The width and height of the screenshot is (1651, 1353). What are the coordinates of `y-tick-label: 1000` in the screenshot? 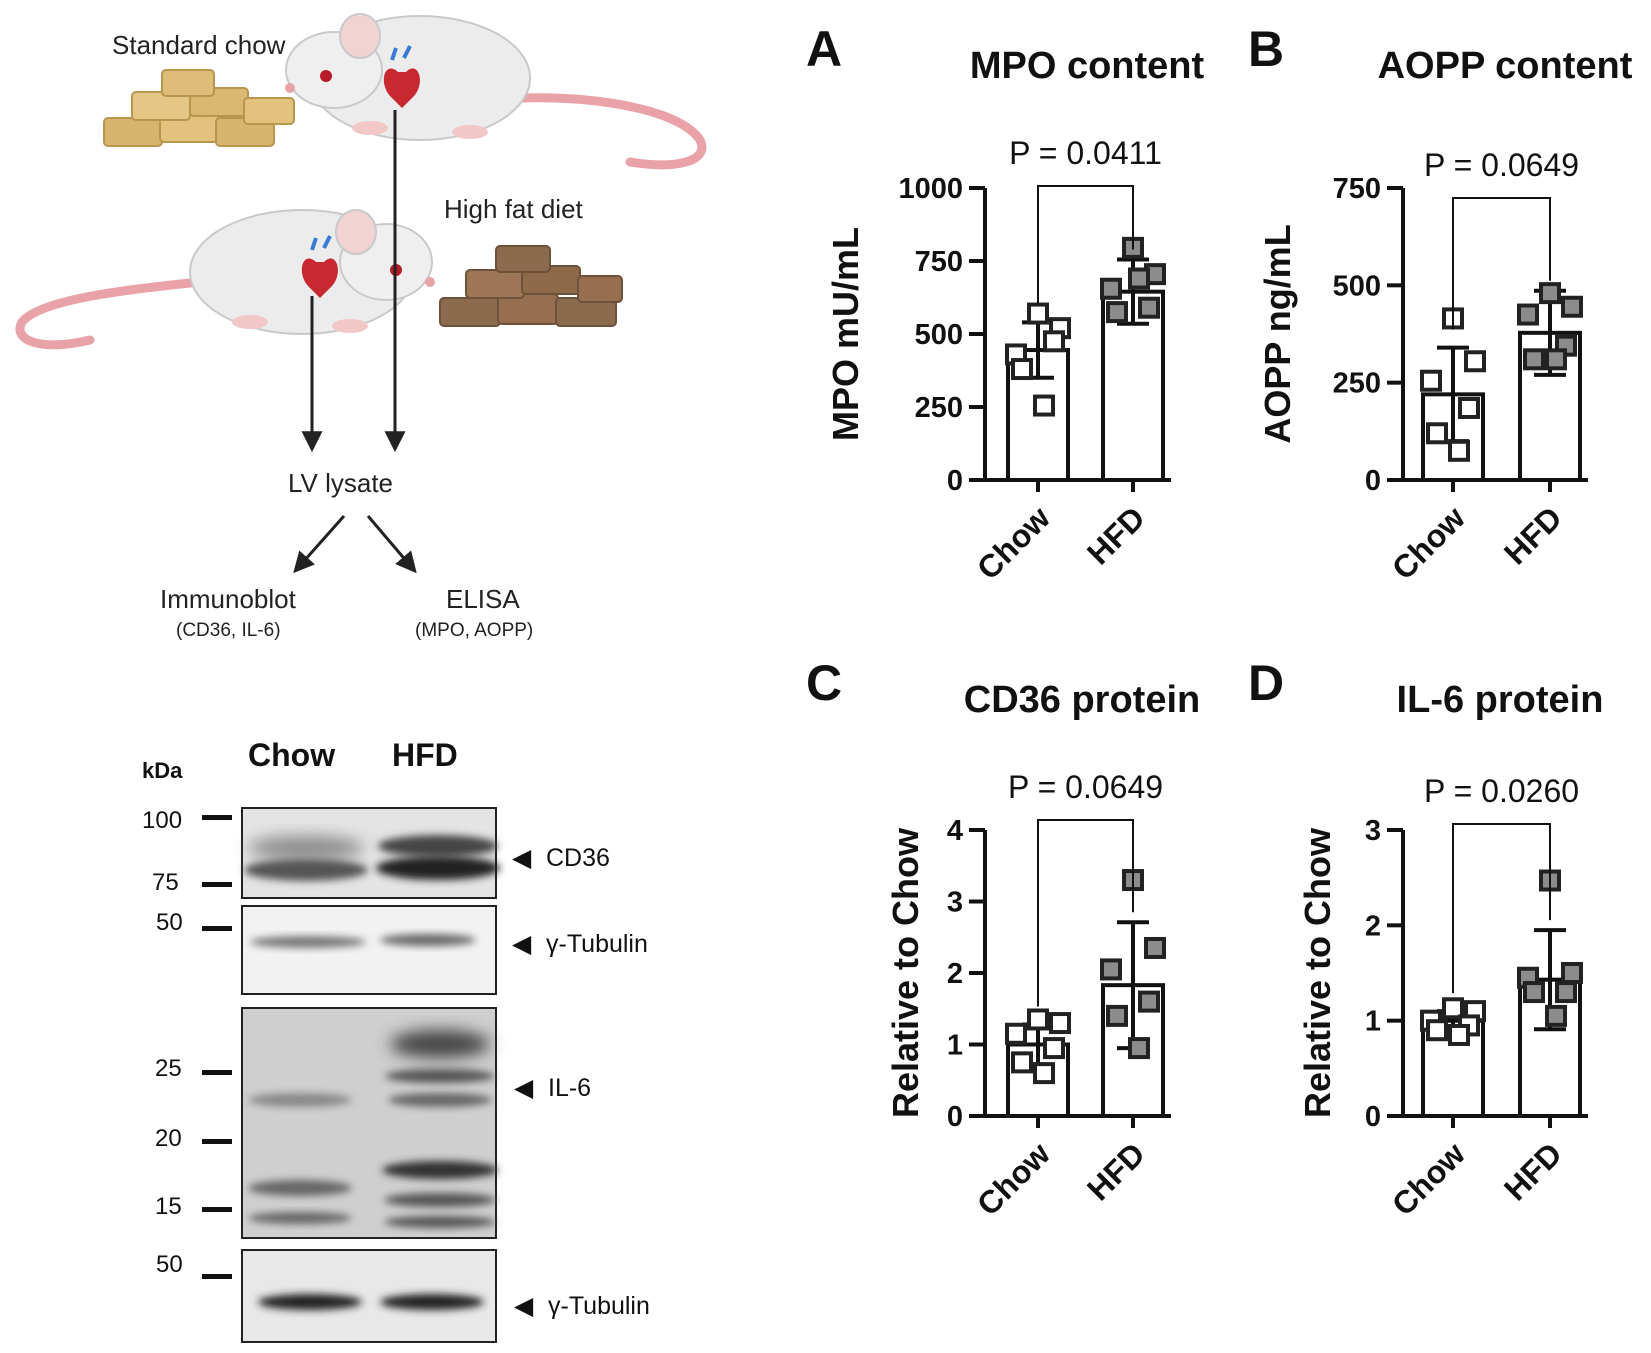 It's located at (930, 189).